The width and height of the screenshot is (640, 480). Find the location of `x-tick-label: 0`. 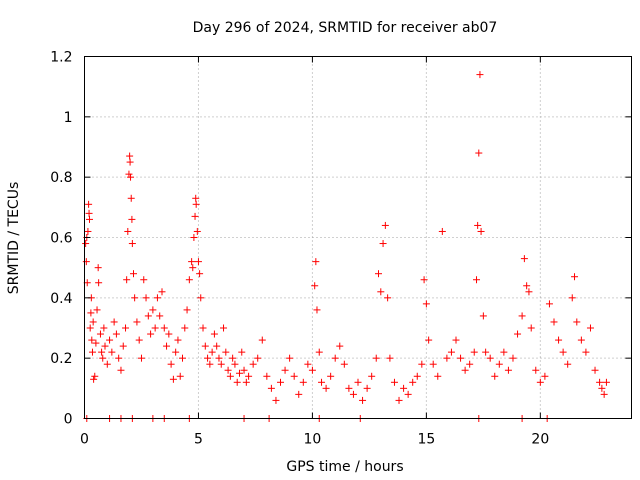

x-tick-label: 0 is located at coordinates (84, 440).